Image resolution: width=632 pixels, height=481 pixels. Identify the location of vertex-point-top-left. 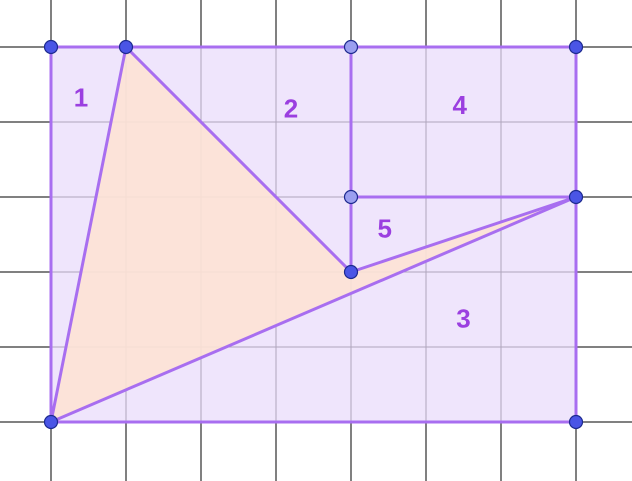
(51, 47).